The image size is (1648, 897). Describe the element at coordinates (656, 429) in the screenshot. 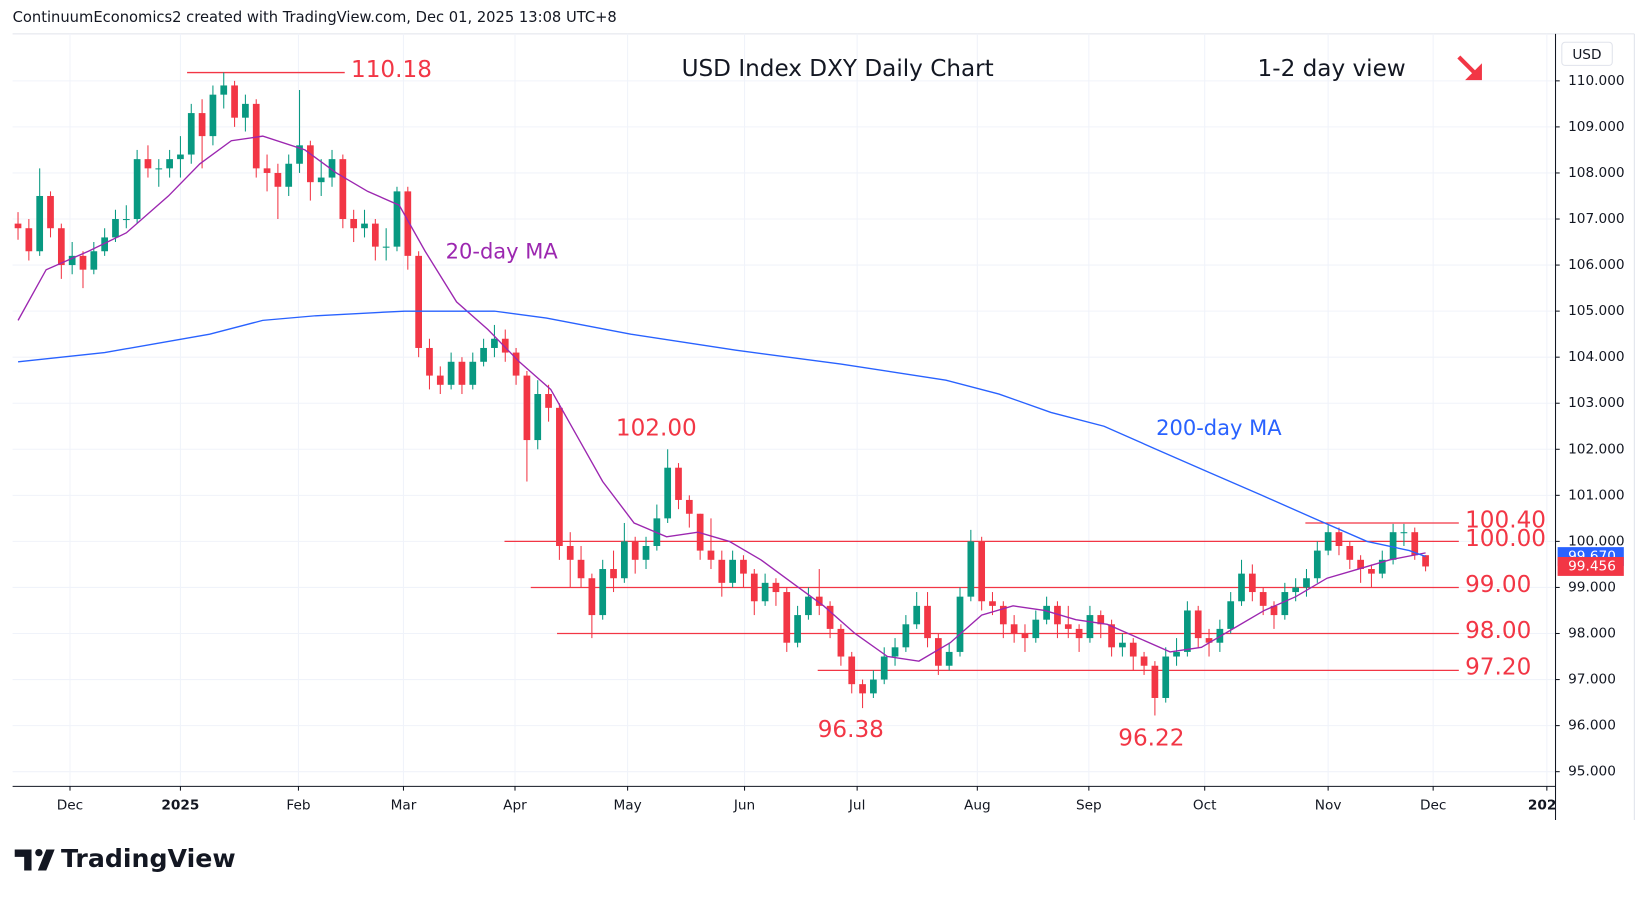

I see `price-annotation: 102.00` at that location.